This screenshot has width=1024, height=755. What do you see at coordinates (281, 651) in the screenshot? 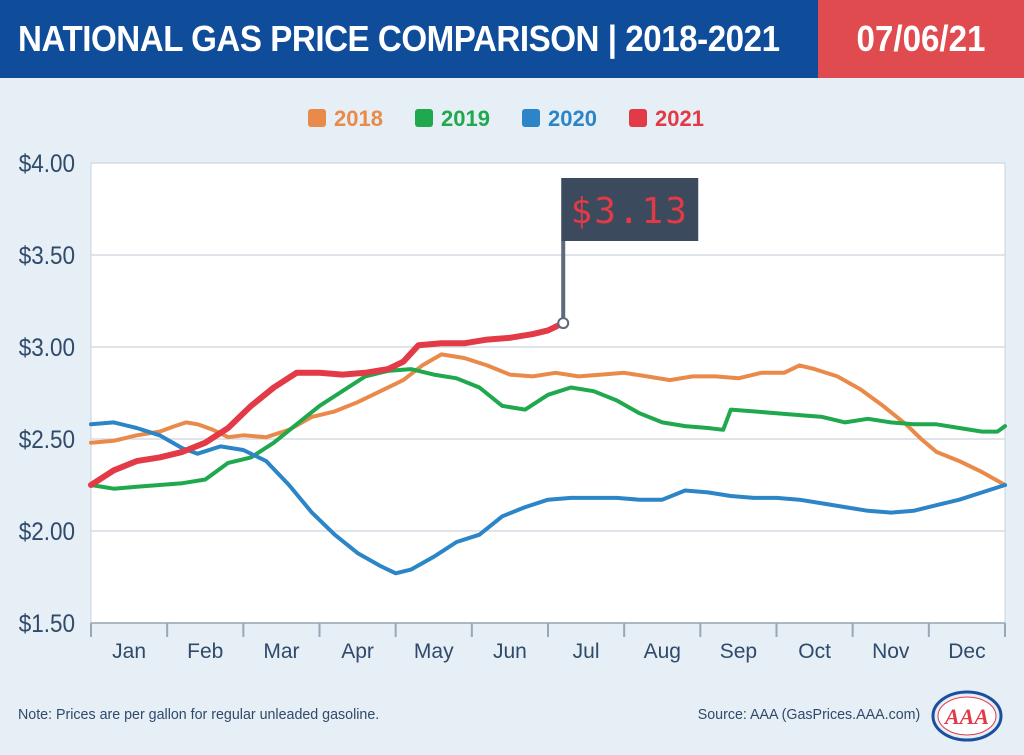
I see `x-tick-label: Mar` at bounding box center [281, 651].